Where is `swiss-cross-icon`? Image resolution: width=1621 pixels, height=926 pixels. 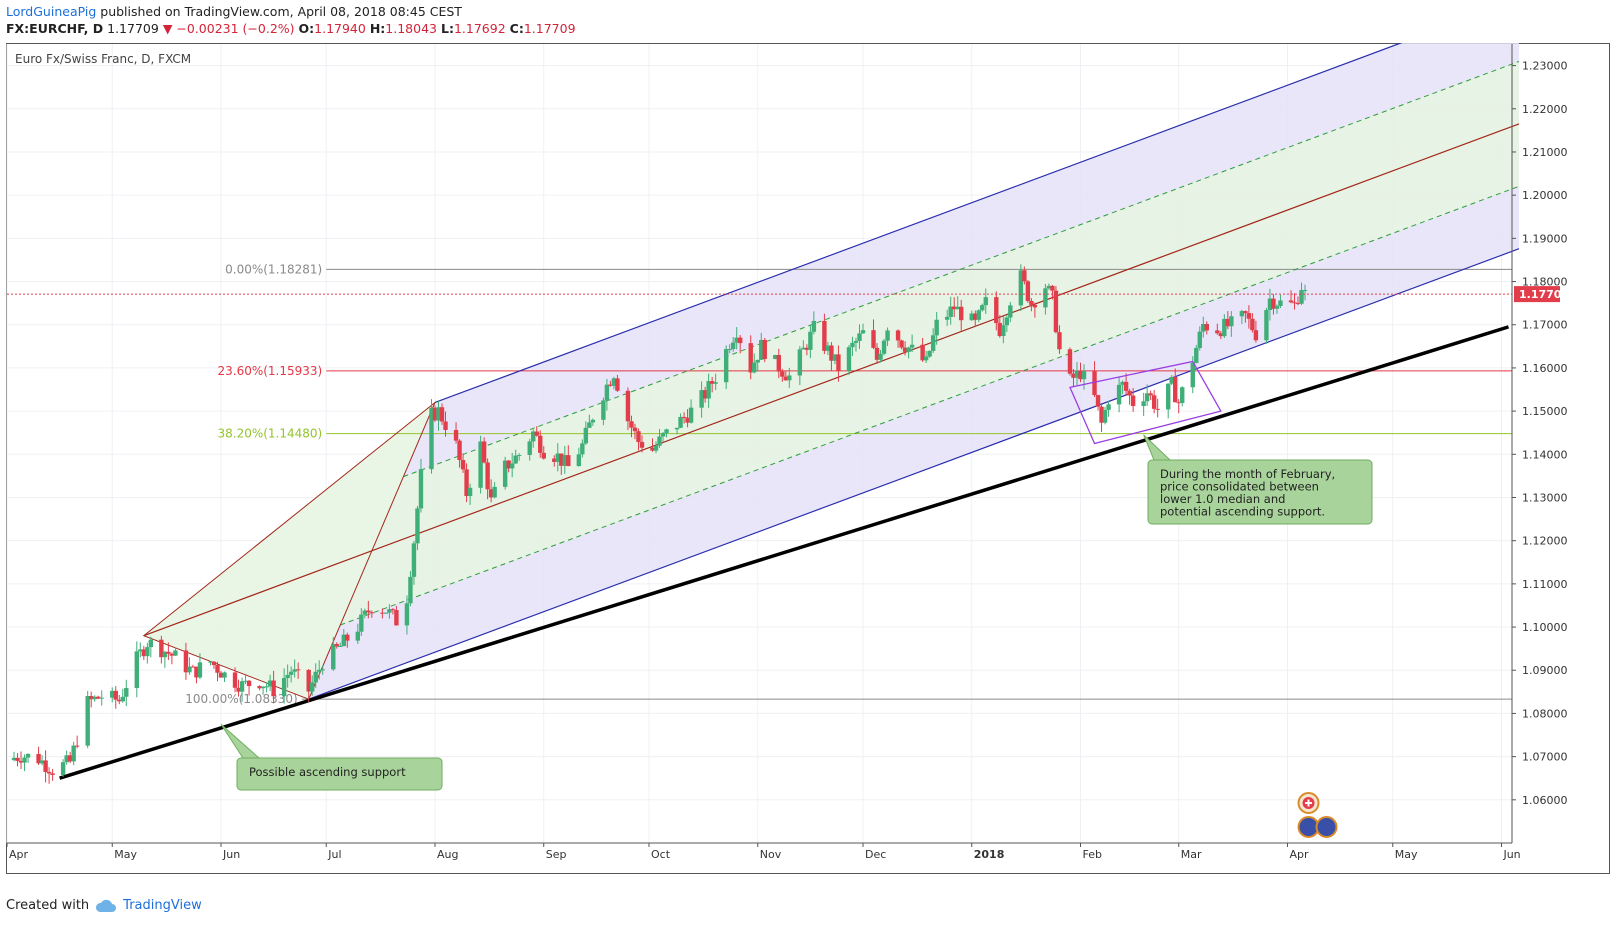
swiss-cross-icon is located at coordinates (1309, 803).